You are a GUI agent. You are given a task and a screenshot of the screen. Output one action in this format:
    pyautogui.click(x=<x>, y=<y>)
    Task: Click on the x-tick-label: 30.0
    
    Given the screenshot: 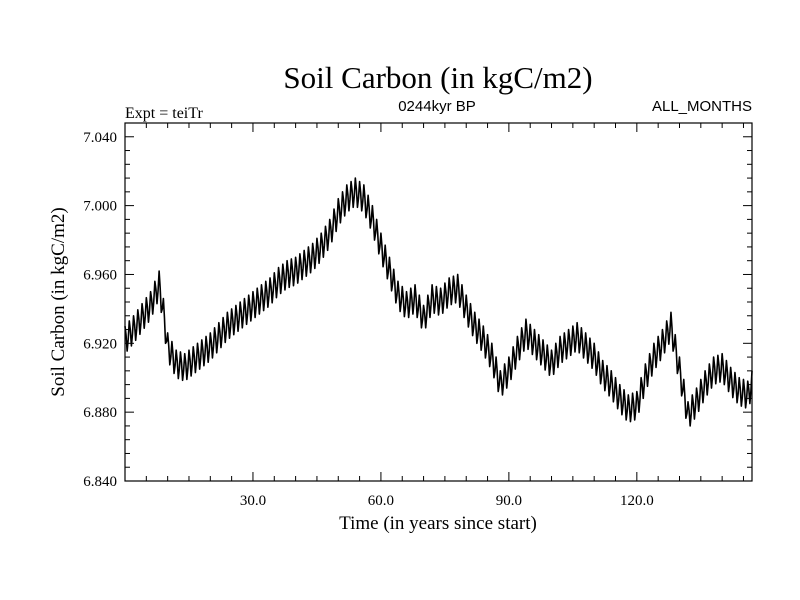 What is the action you would take?
    pyautogui.click(x=253, y=501)
    